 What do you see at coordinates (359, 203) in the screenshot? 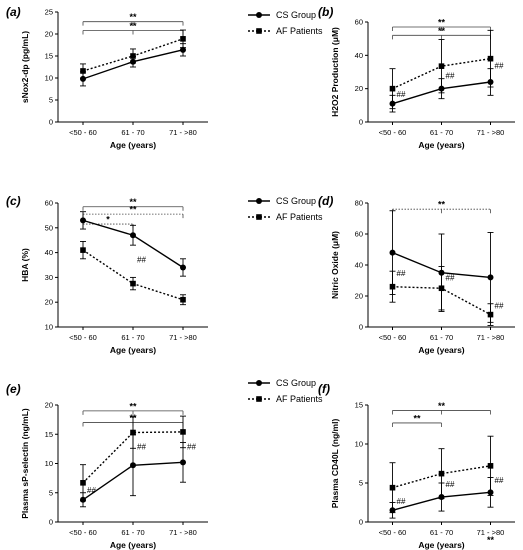
I see `y-tick-label: 80` at bounding box center [359, 203].